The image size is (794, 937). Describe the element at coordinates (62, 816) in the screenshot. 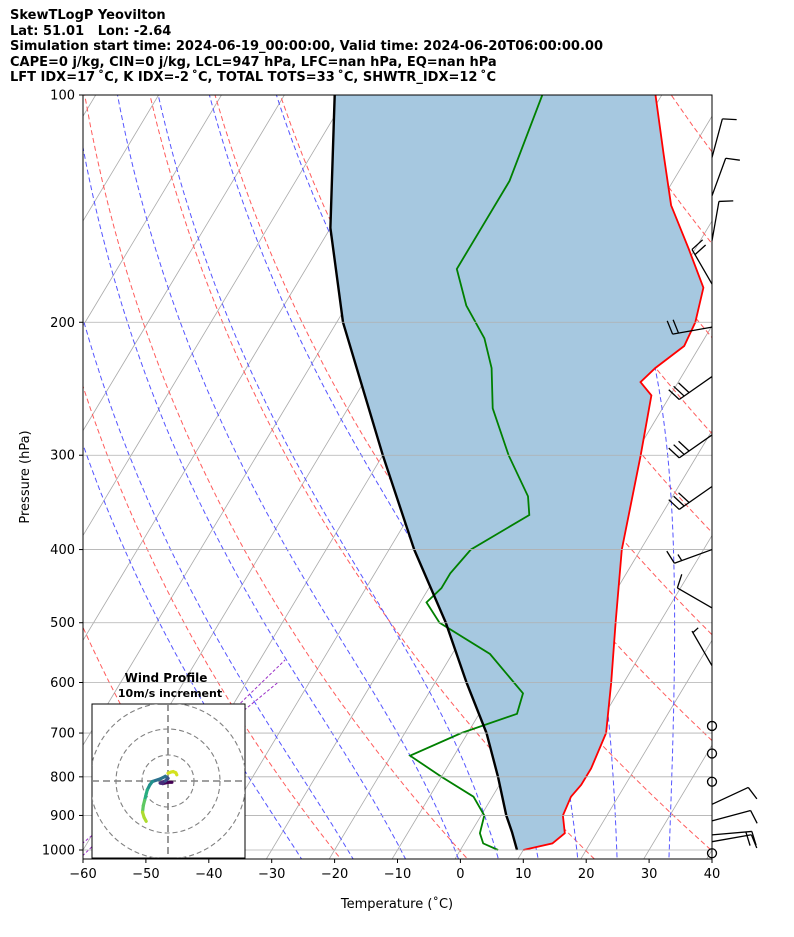

I see `y-tick-label: 900` at that location.